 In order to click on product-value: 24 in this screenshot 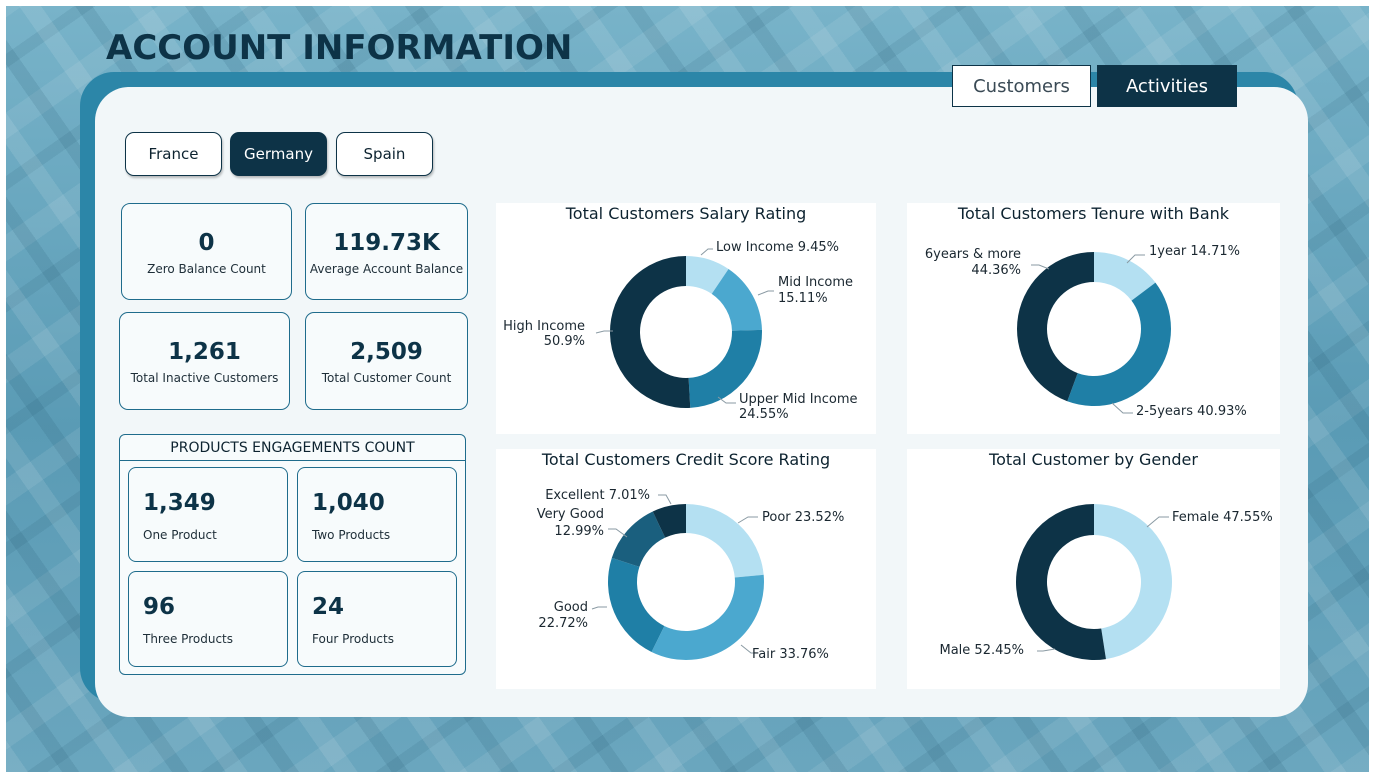, I will do `click(328, 607)`.